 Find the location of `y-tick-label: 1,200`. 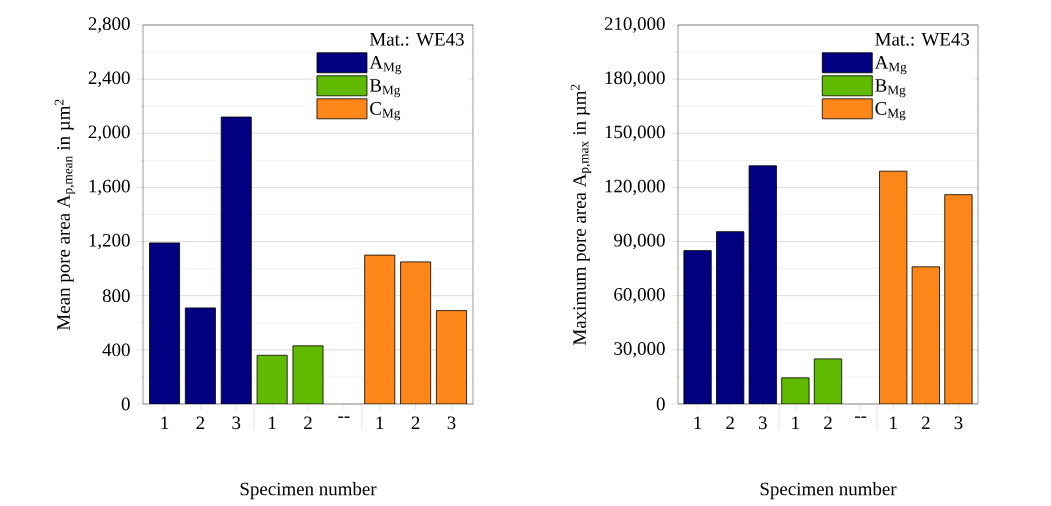

y-tick-label: 1,200 is located at coordinates (109, 242).